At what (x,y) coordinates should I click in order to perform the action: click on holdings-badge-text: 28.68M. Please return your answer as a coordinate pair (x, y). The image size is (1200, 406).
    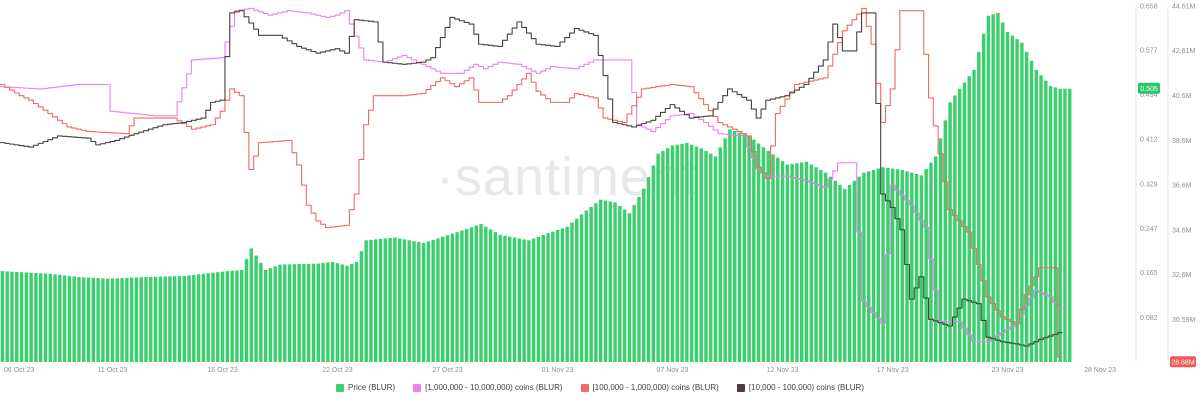
    Looking at the image, I should click on (1183, 363).